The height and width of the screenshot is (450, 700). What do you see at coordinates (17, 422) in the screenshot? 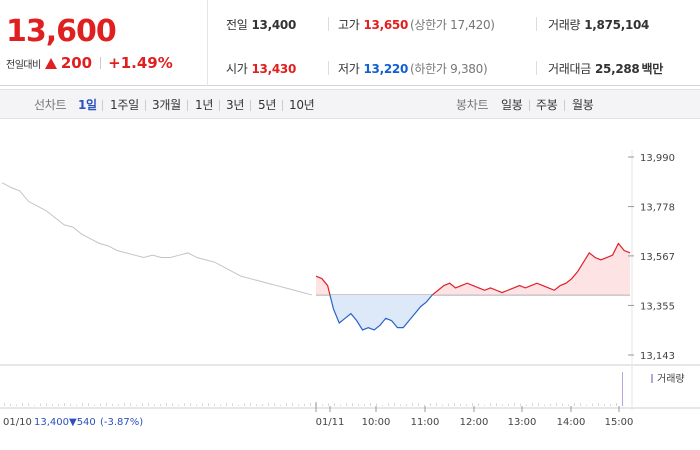
I see `prev-day-date: 01/10` at bounding box center [17, 422].